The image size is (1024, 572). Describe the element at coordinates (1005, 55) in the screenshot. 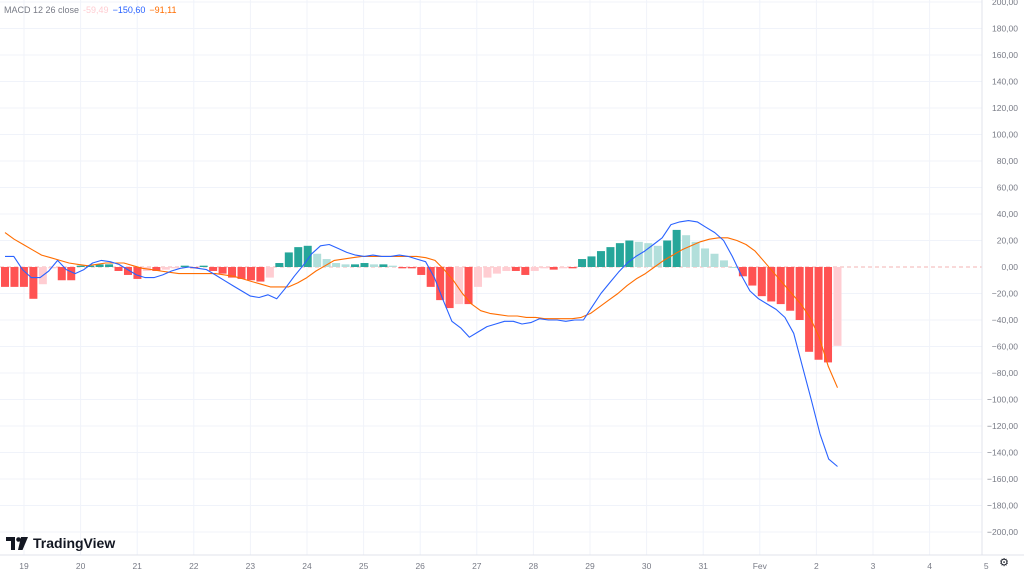

I see `y-tick-label: 160,00` at that location.